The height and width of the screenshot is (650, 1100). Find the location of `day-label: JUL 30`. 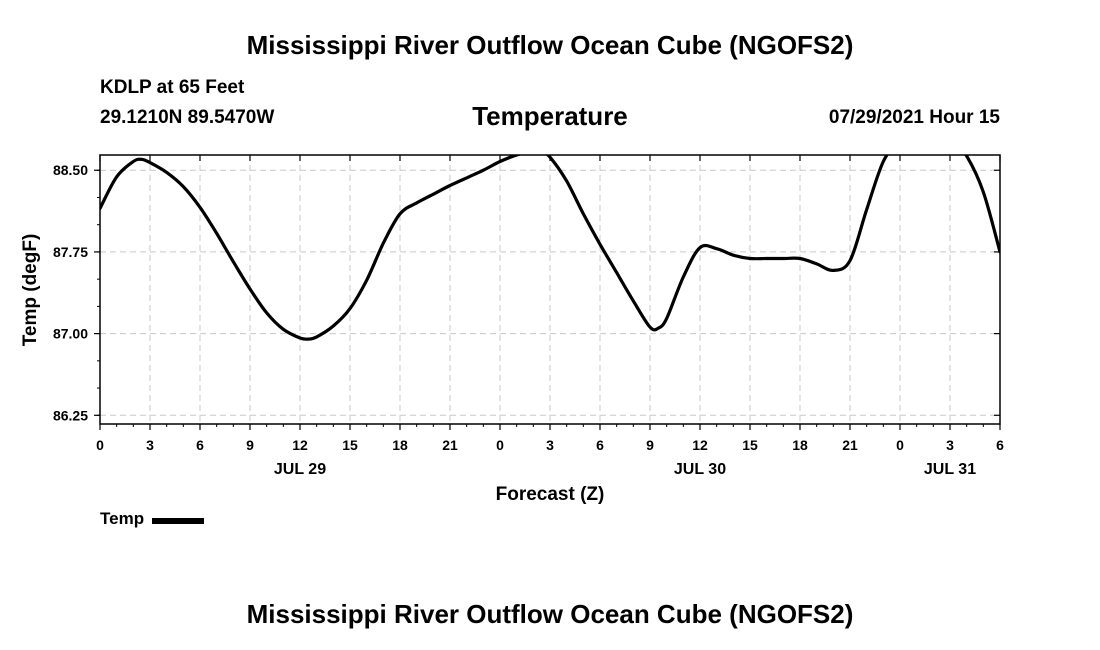

day-label: JUL 30 is located at coordinates (700, 469).